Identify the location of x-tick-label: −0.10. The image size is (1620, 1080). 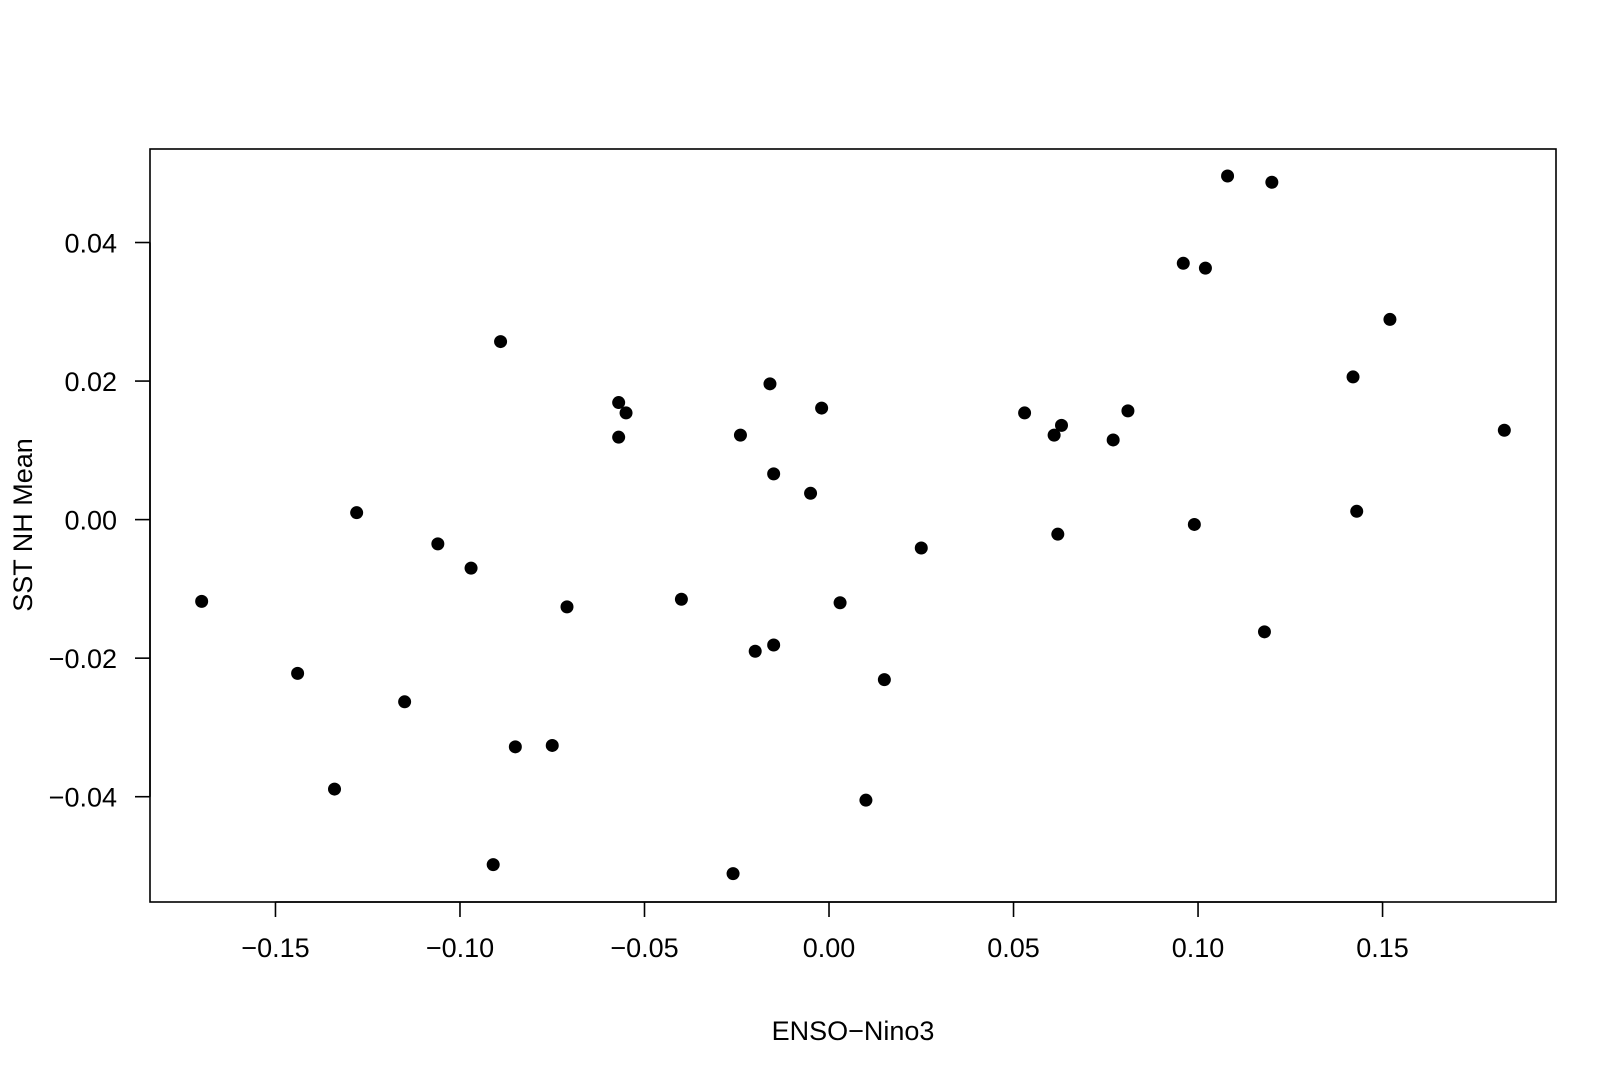
(460, 948).